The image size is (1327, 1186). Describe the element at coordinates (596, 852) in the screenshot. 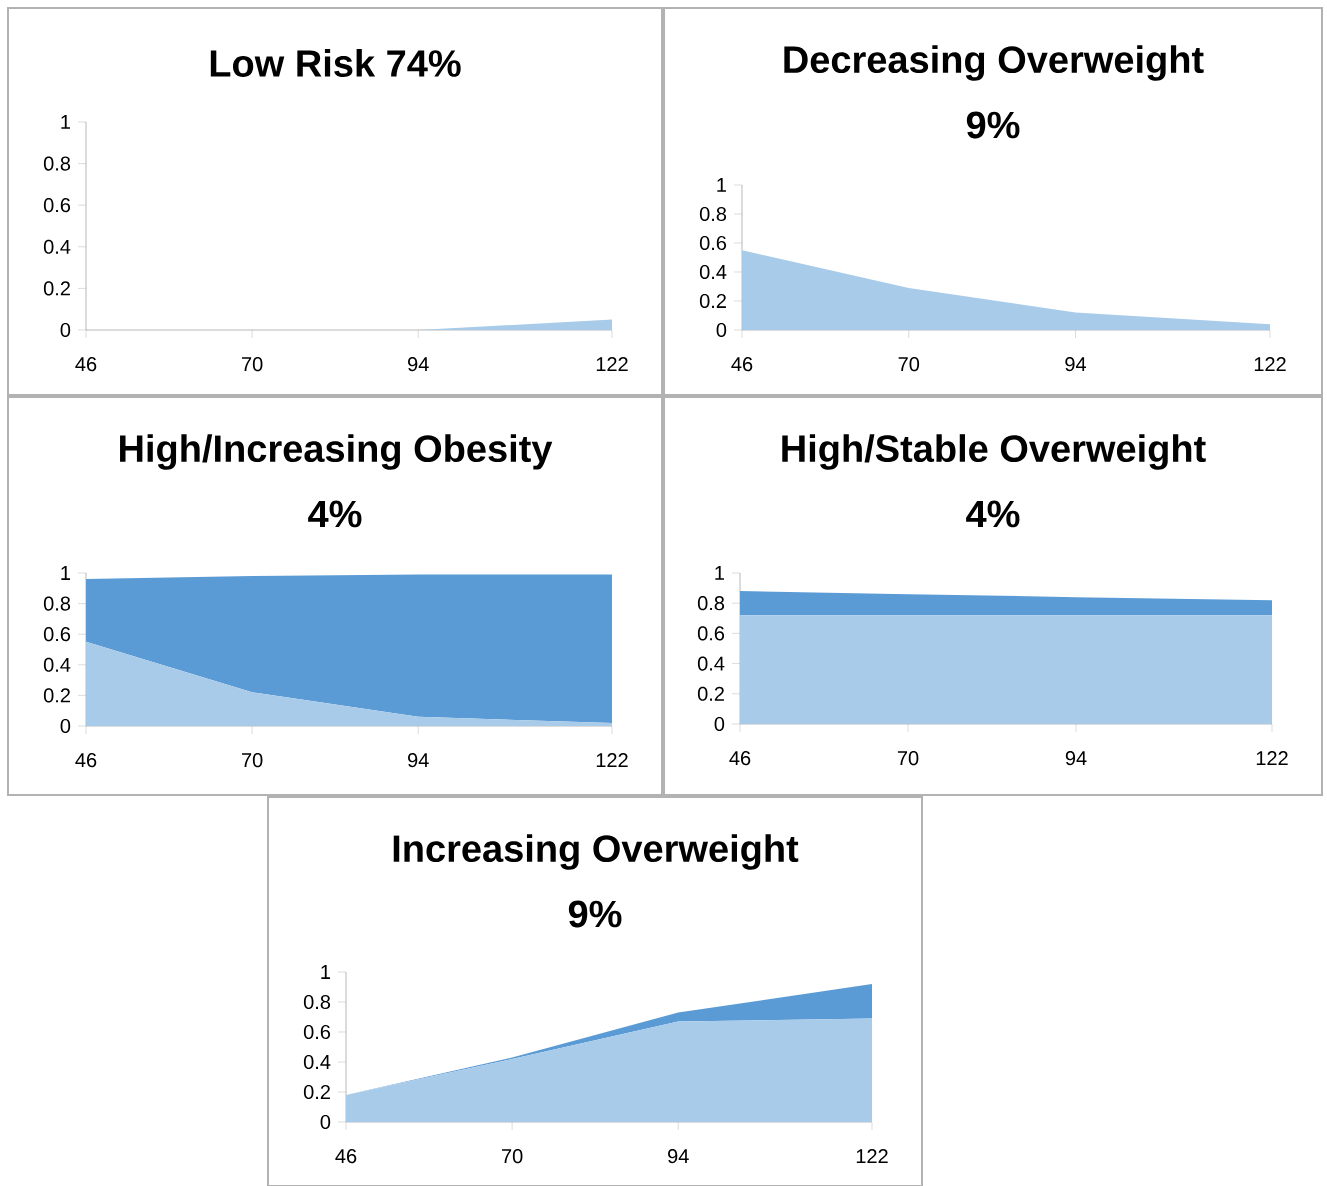

I see `chart-title: Increasing Overweight` at that location.